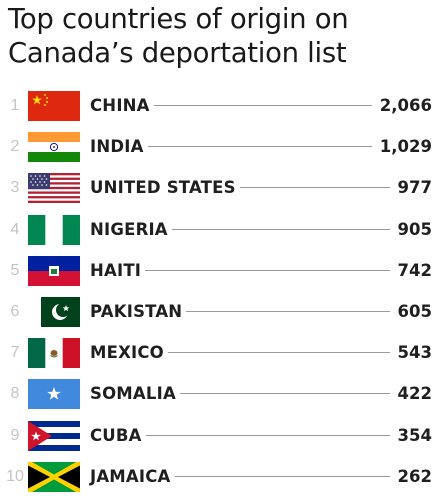 This screenshot has width=438, height=500. Describe the element at coordinates (15, 105) in the screenshot. I see `rank-number: 1` at that location.